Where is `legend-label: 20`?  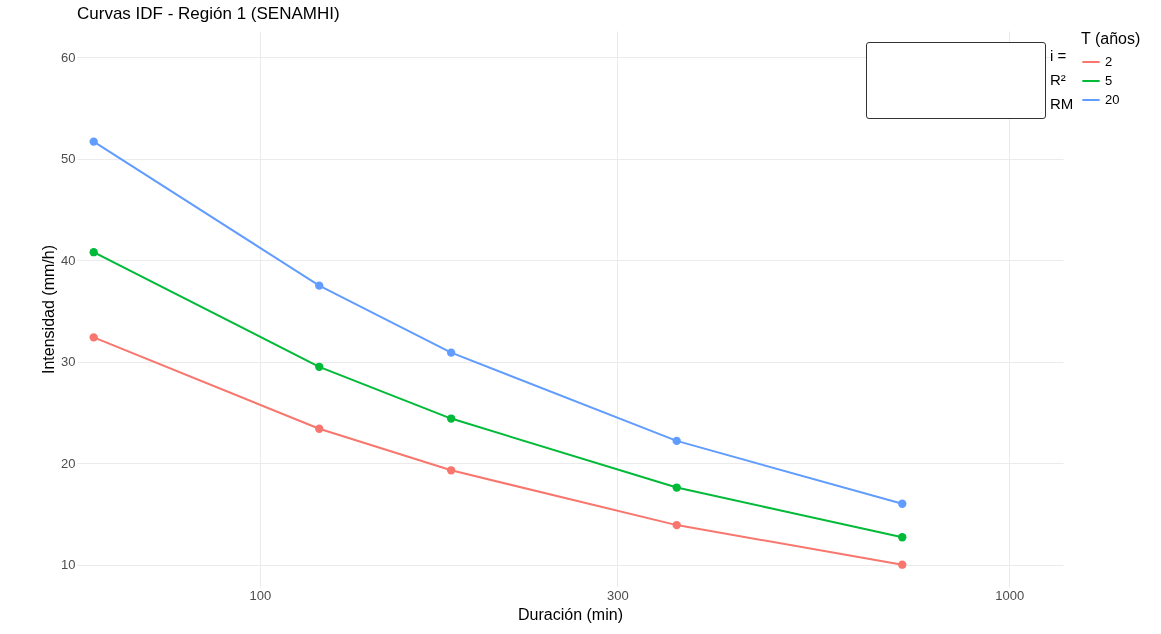 legend-label: 20 is located at coordinates (1112, 99).